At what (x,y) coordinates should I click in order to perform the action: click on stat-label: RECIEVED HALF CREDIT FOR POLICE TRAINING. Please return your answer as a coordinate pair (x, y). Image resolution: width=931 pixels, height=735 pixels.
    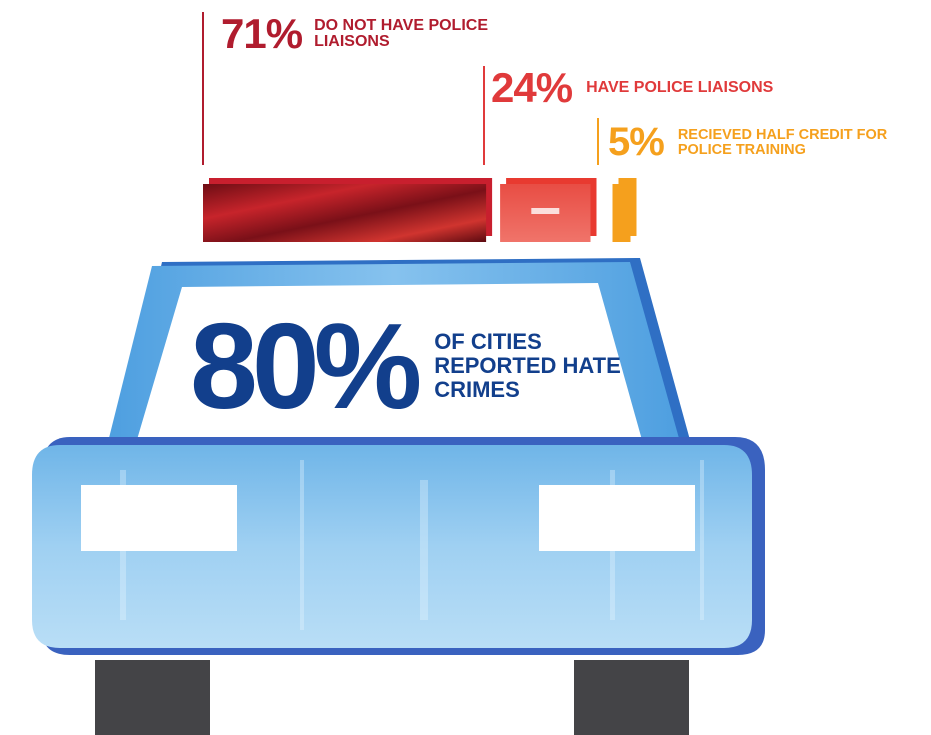
    Looking at the image, I should click on (782, 142).